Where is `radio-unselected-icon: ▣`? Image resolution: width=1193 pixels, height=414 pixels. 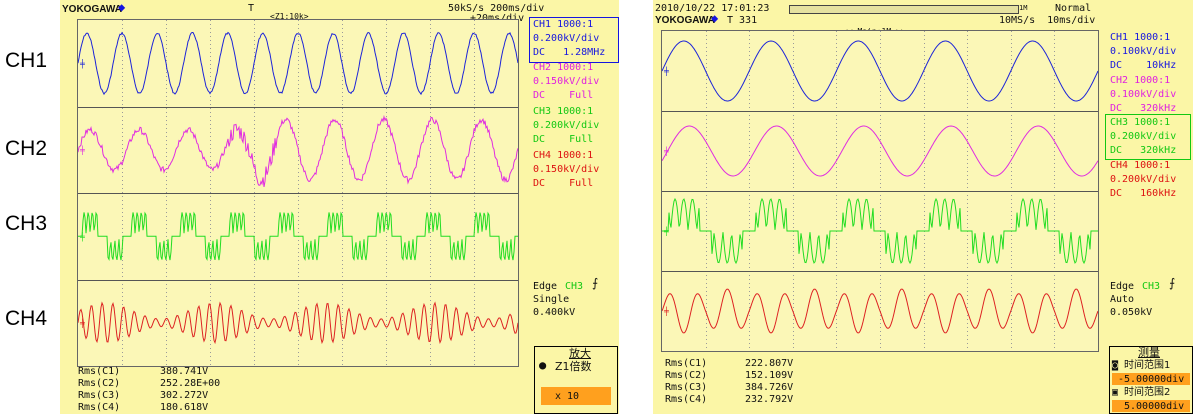 radio-unselected-icon: ▣ is located at coordinates (1115, 392).